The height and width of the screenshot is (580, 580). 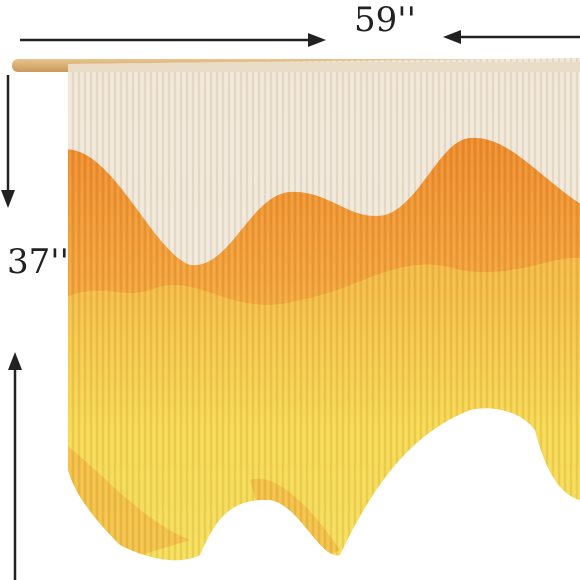 I want to click on width-arrows, so click(x=300, y=38).